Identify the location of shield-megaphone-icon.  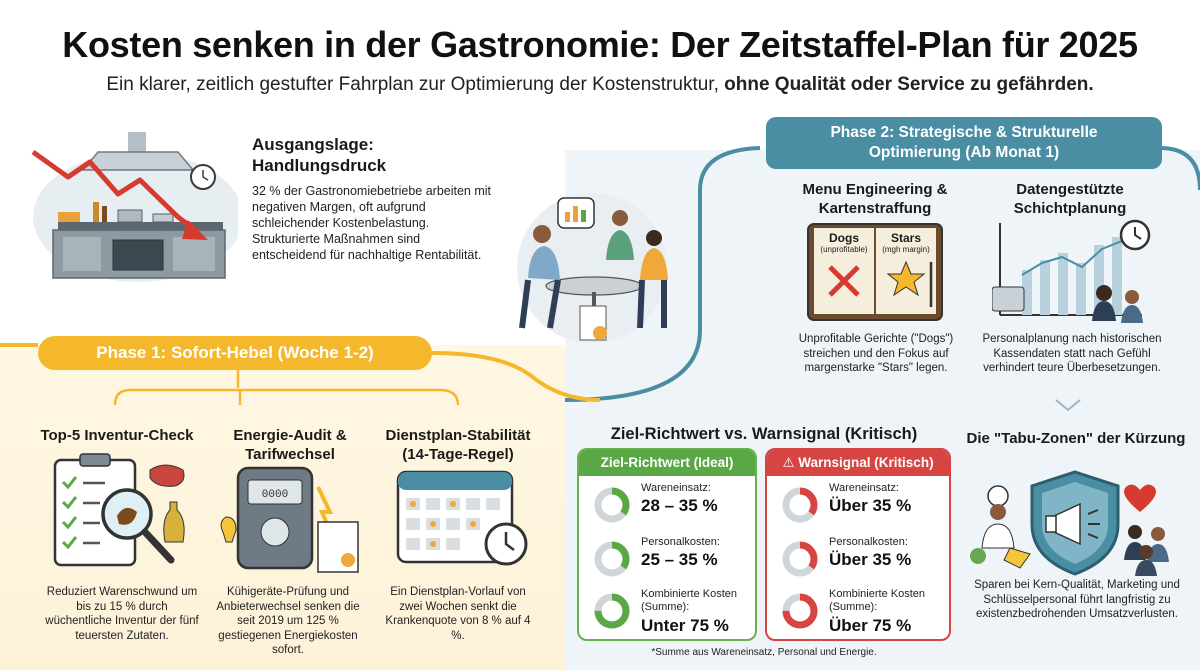
(1069, 523).